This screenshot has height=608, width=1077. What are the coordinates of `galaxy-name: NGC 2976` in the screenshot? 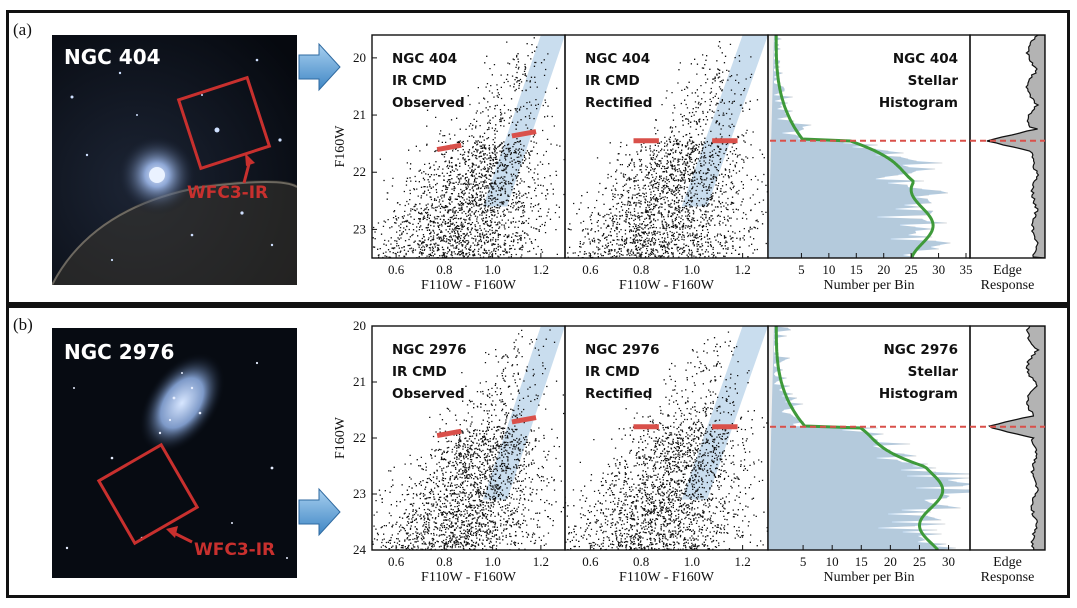 It's located at (119, 352).